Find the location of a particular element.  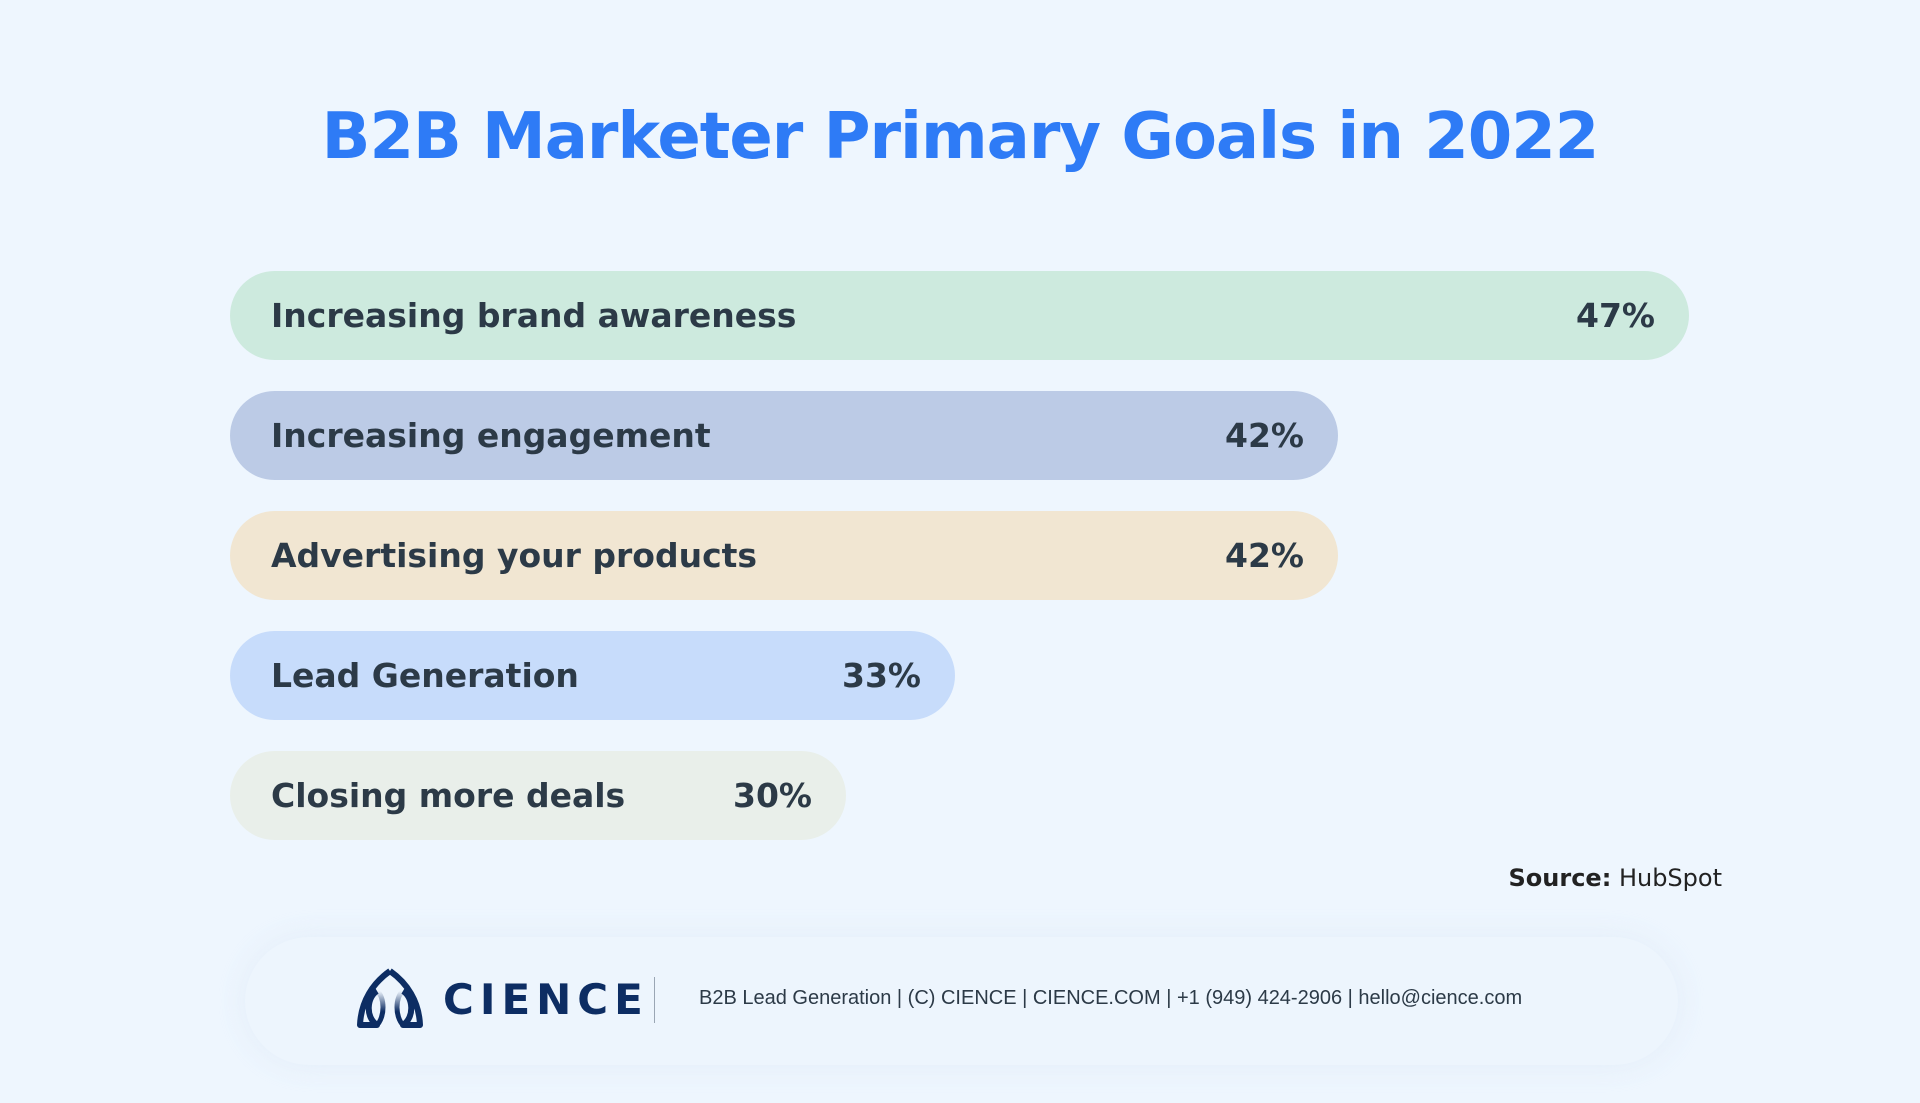

bar: Advertising your products 42% is located at coordinates (784, 555).